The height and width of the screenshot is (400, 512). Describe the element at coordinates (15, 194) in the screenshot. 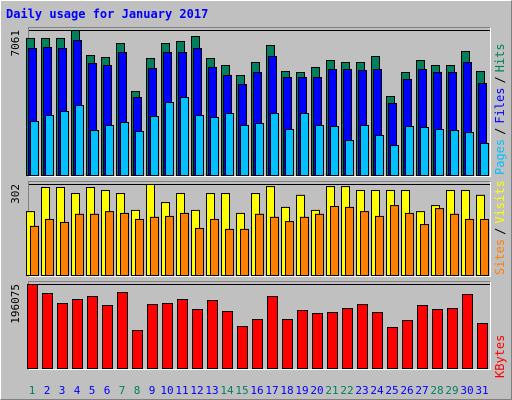

I see `y-tick-label: 302` at that location.